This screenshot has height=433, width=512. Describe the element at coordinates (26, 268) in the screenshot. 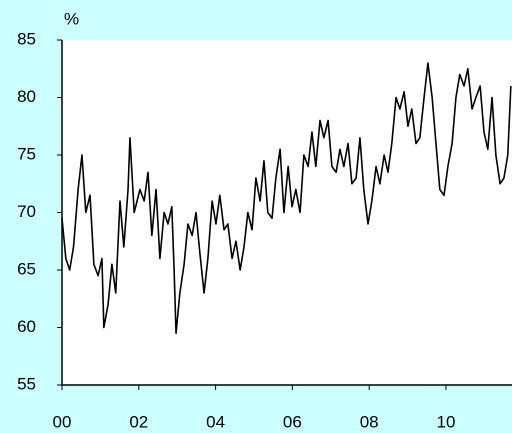

I see `y-tick-label: 65` at that location.